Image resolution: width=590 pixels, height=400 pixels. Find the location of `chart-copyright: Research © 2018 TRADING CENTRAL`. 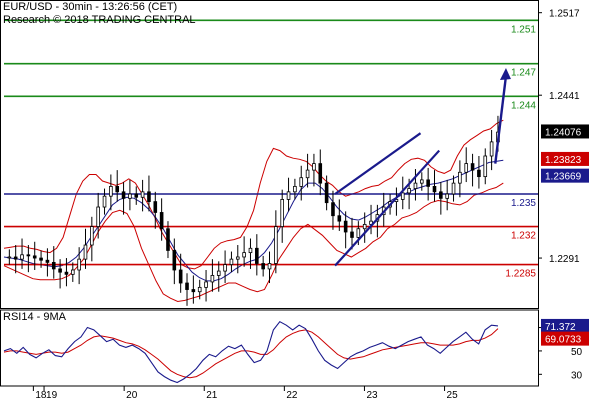

chart-copyright: Research © 2018 TRADING CENTRAL is located at coordinates (99, 20).